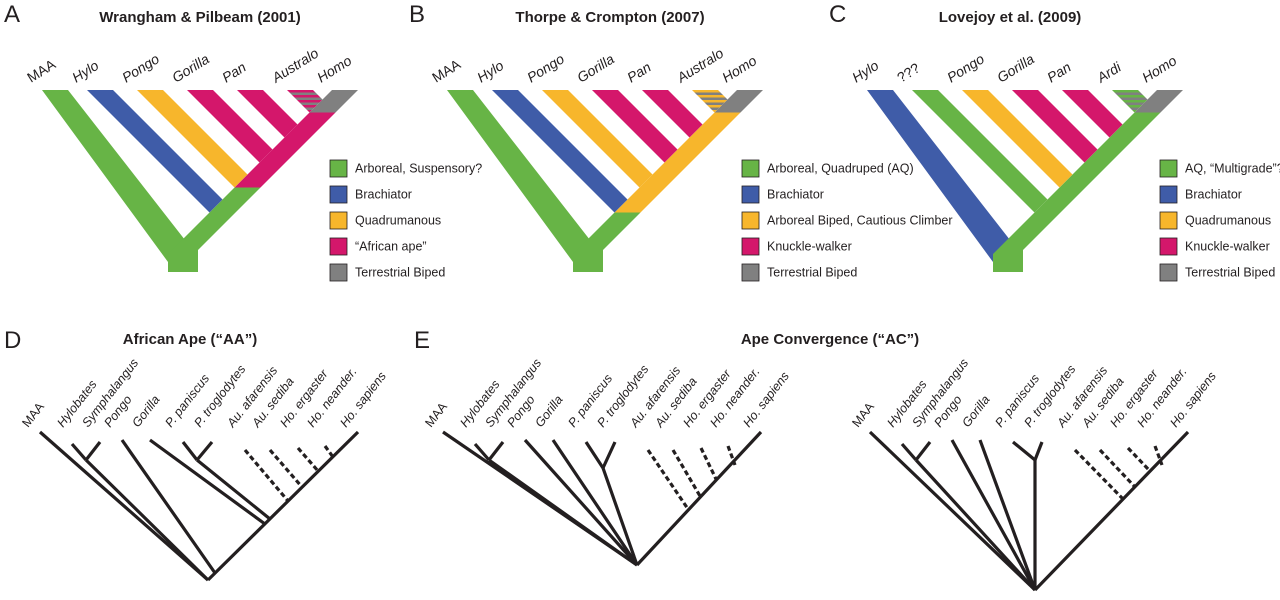 Image resolution: width=1280 pixels, height=600 pixels. Describe the element at coordinates (1159, 68) in the screenshot. I see `taxon-label: Homo` at that location.